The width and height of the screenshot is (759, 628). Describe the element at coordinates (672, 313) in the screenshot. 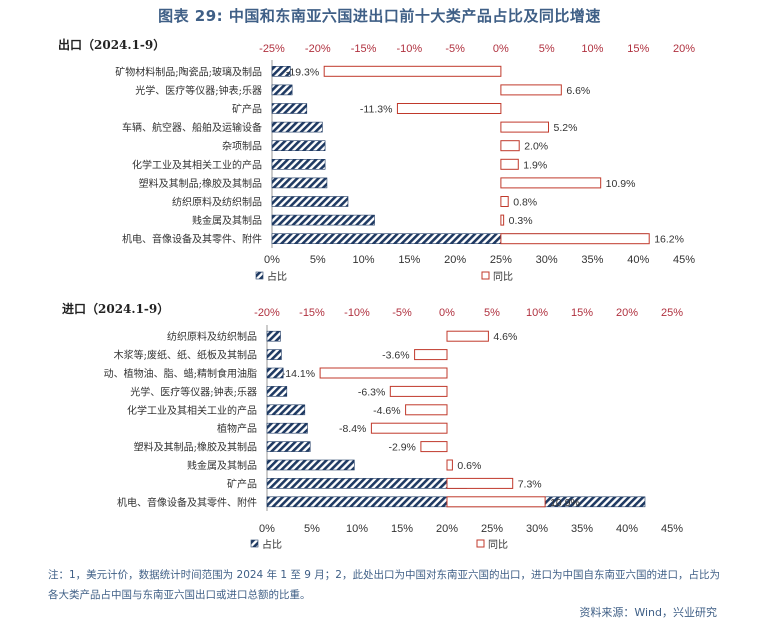

I see `top-axis-tick-label: 25%` at that location.